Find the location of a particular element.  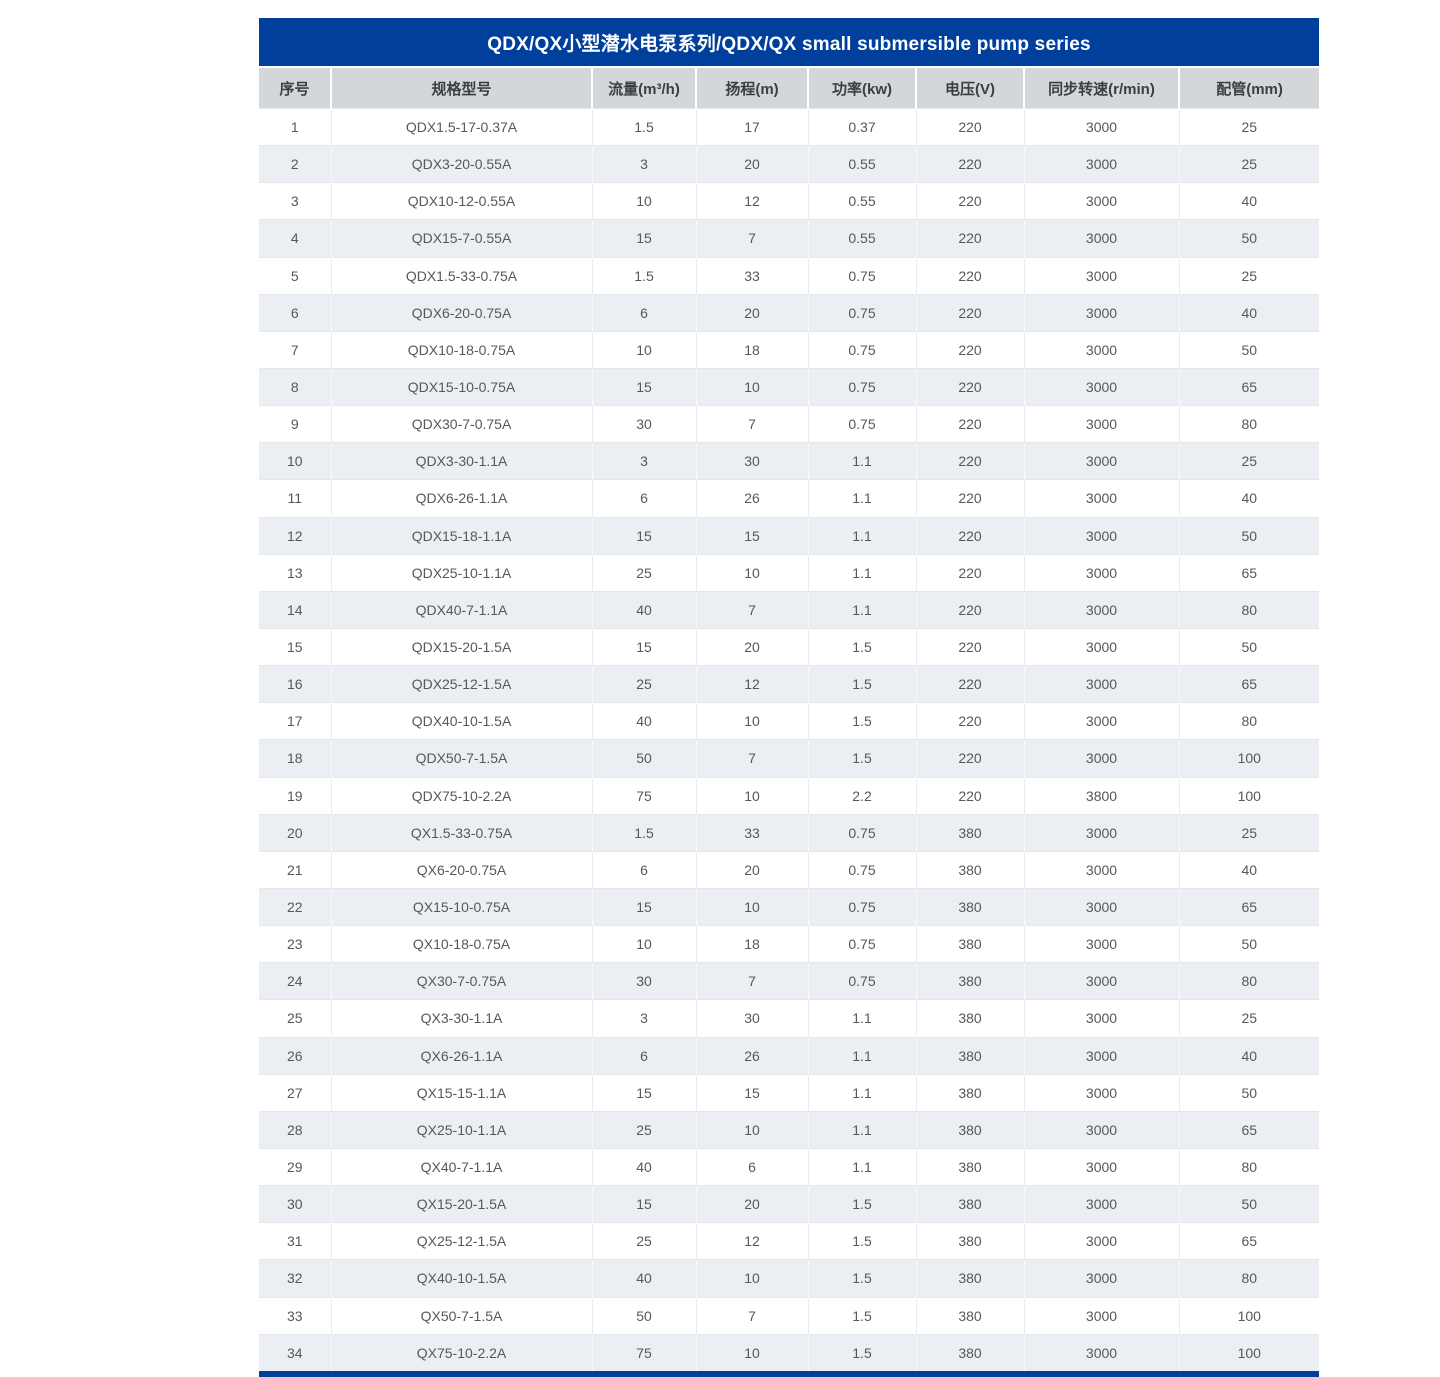

next-section-header-strip is located at coordinates (789, 1373).